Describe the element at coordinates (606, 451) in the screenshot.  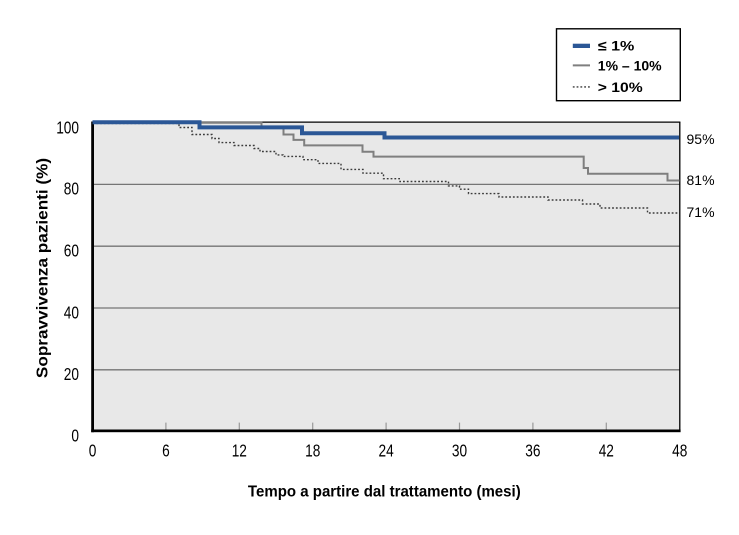
I see `svg-text: 42` at that location.